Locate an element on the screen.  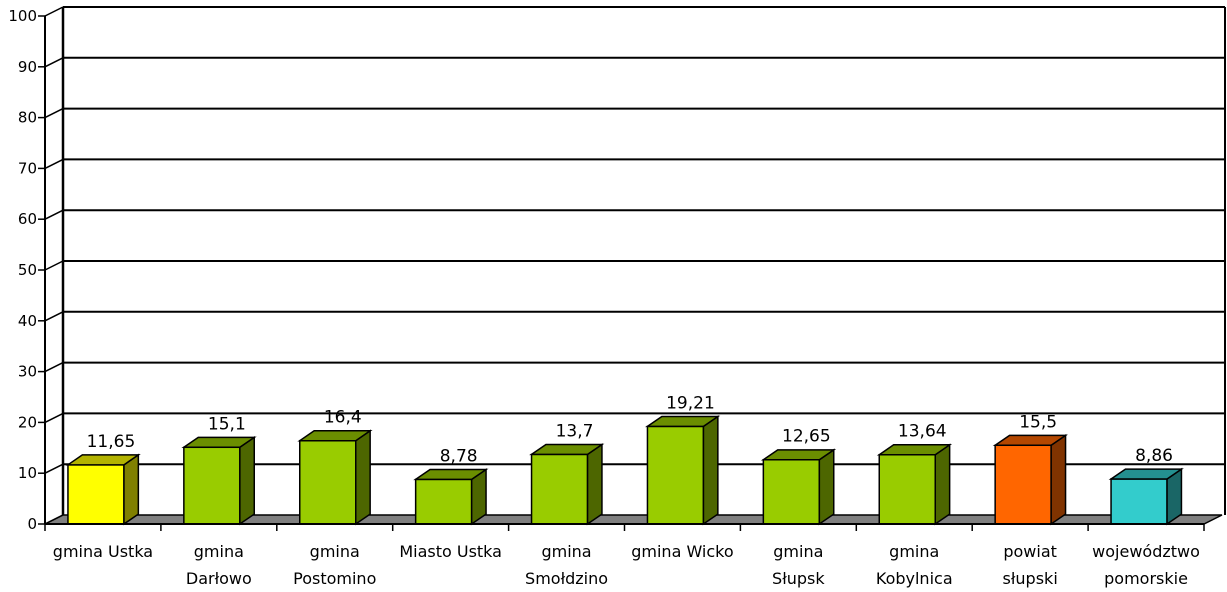
y-tick-label: 30 is located at coordinates (27, 372).